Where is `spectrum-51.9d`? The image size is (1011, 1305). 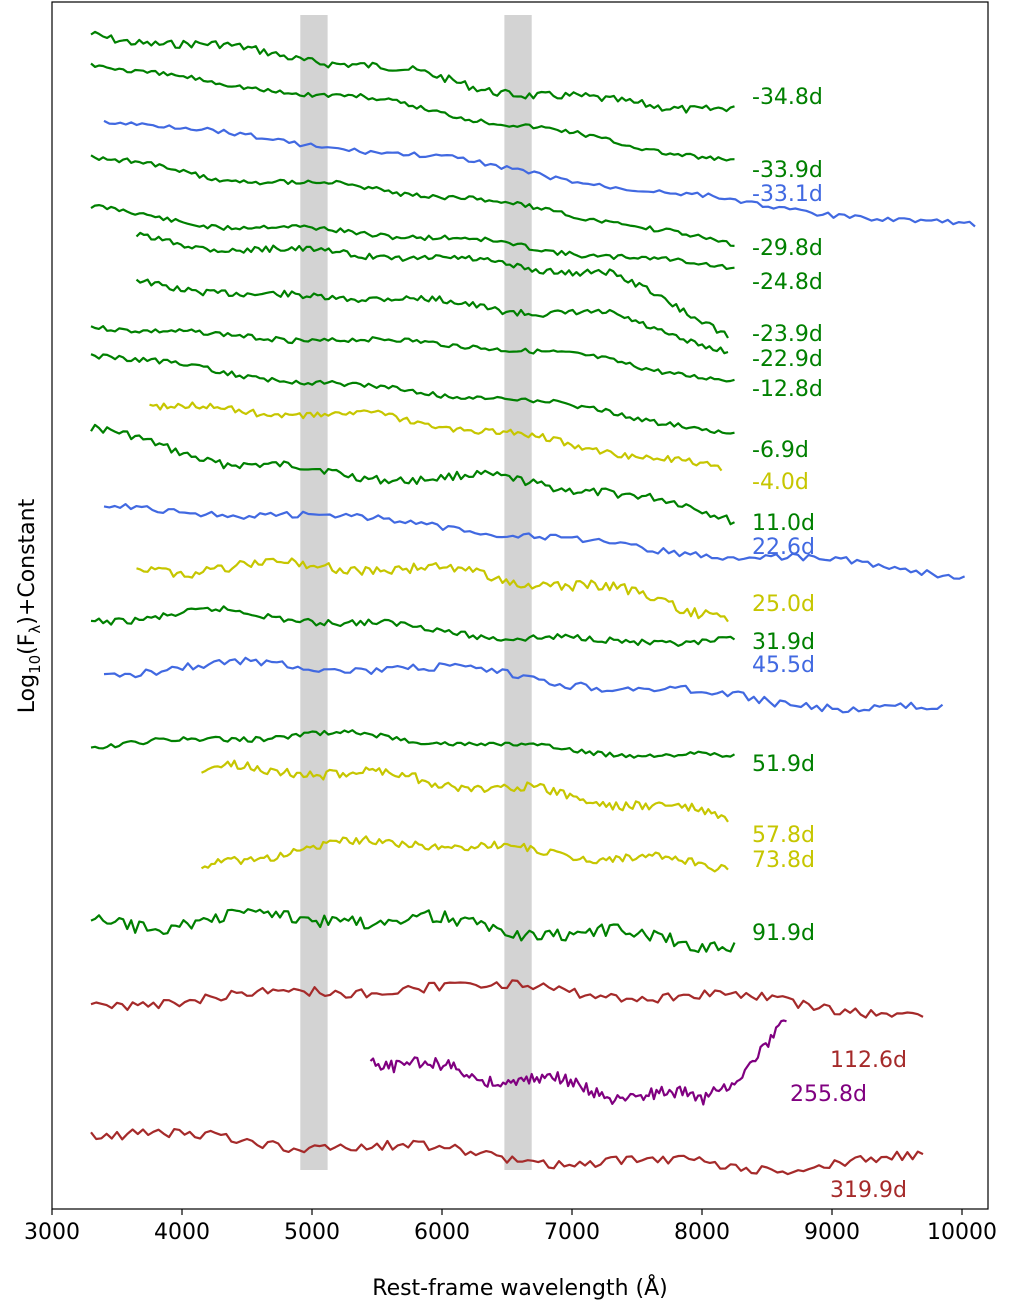 spectrum-51.9d is located at coordinates (413, 744).